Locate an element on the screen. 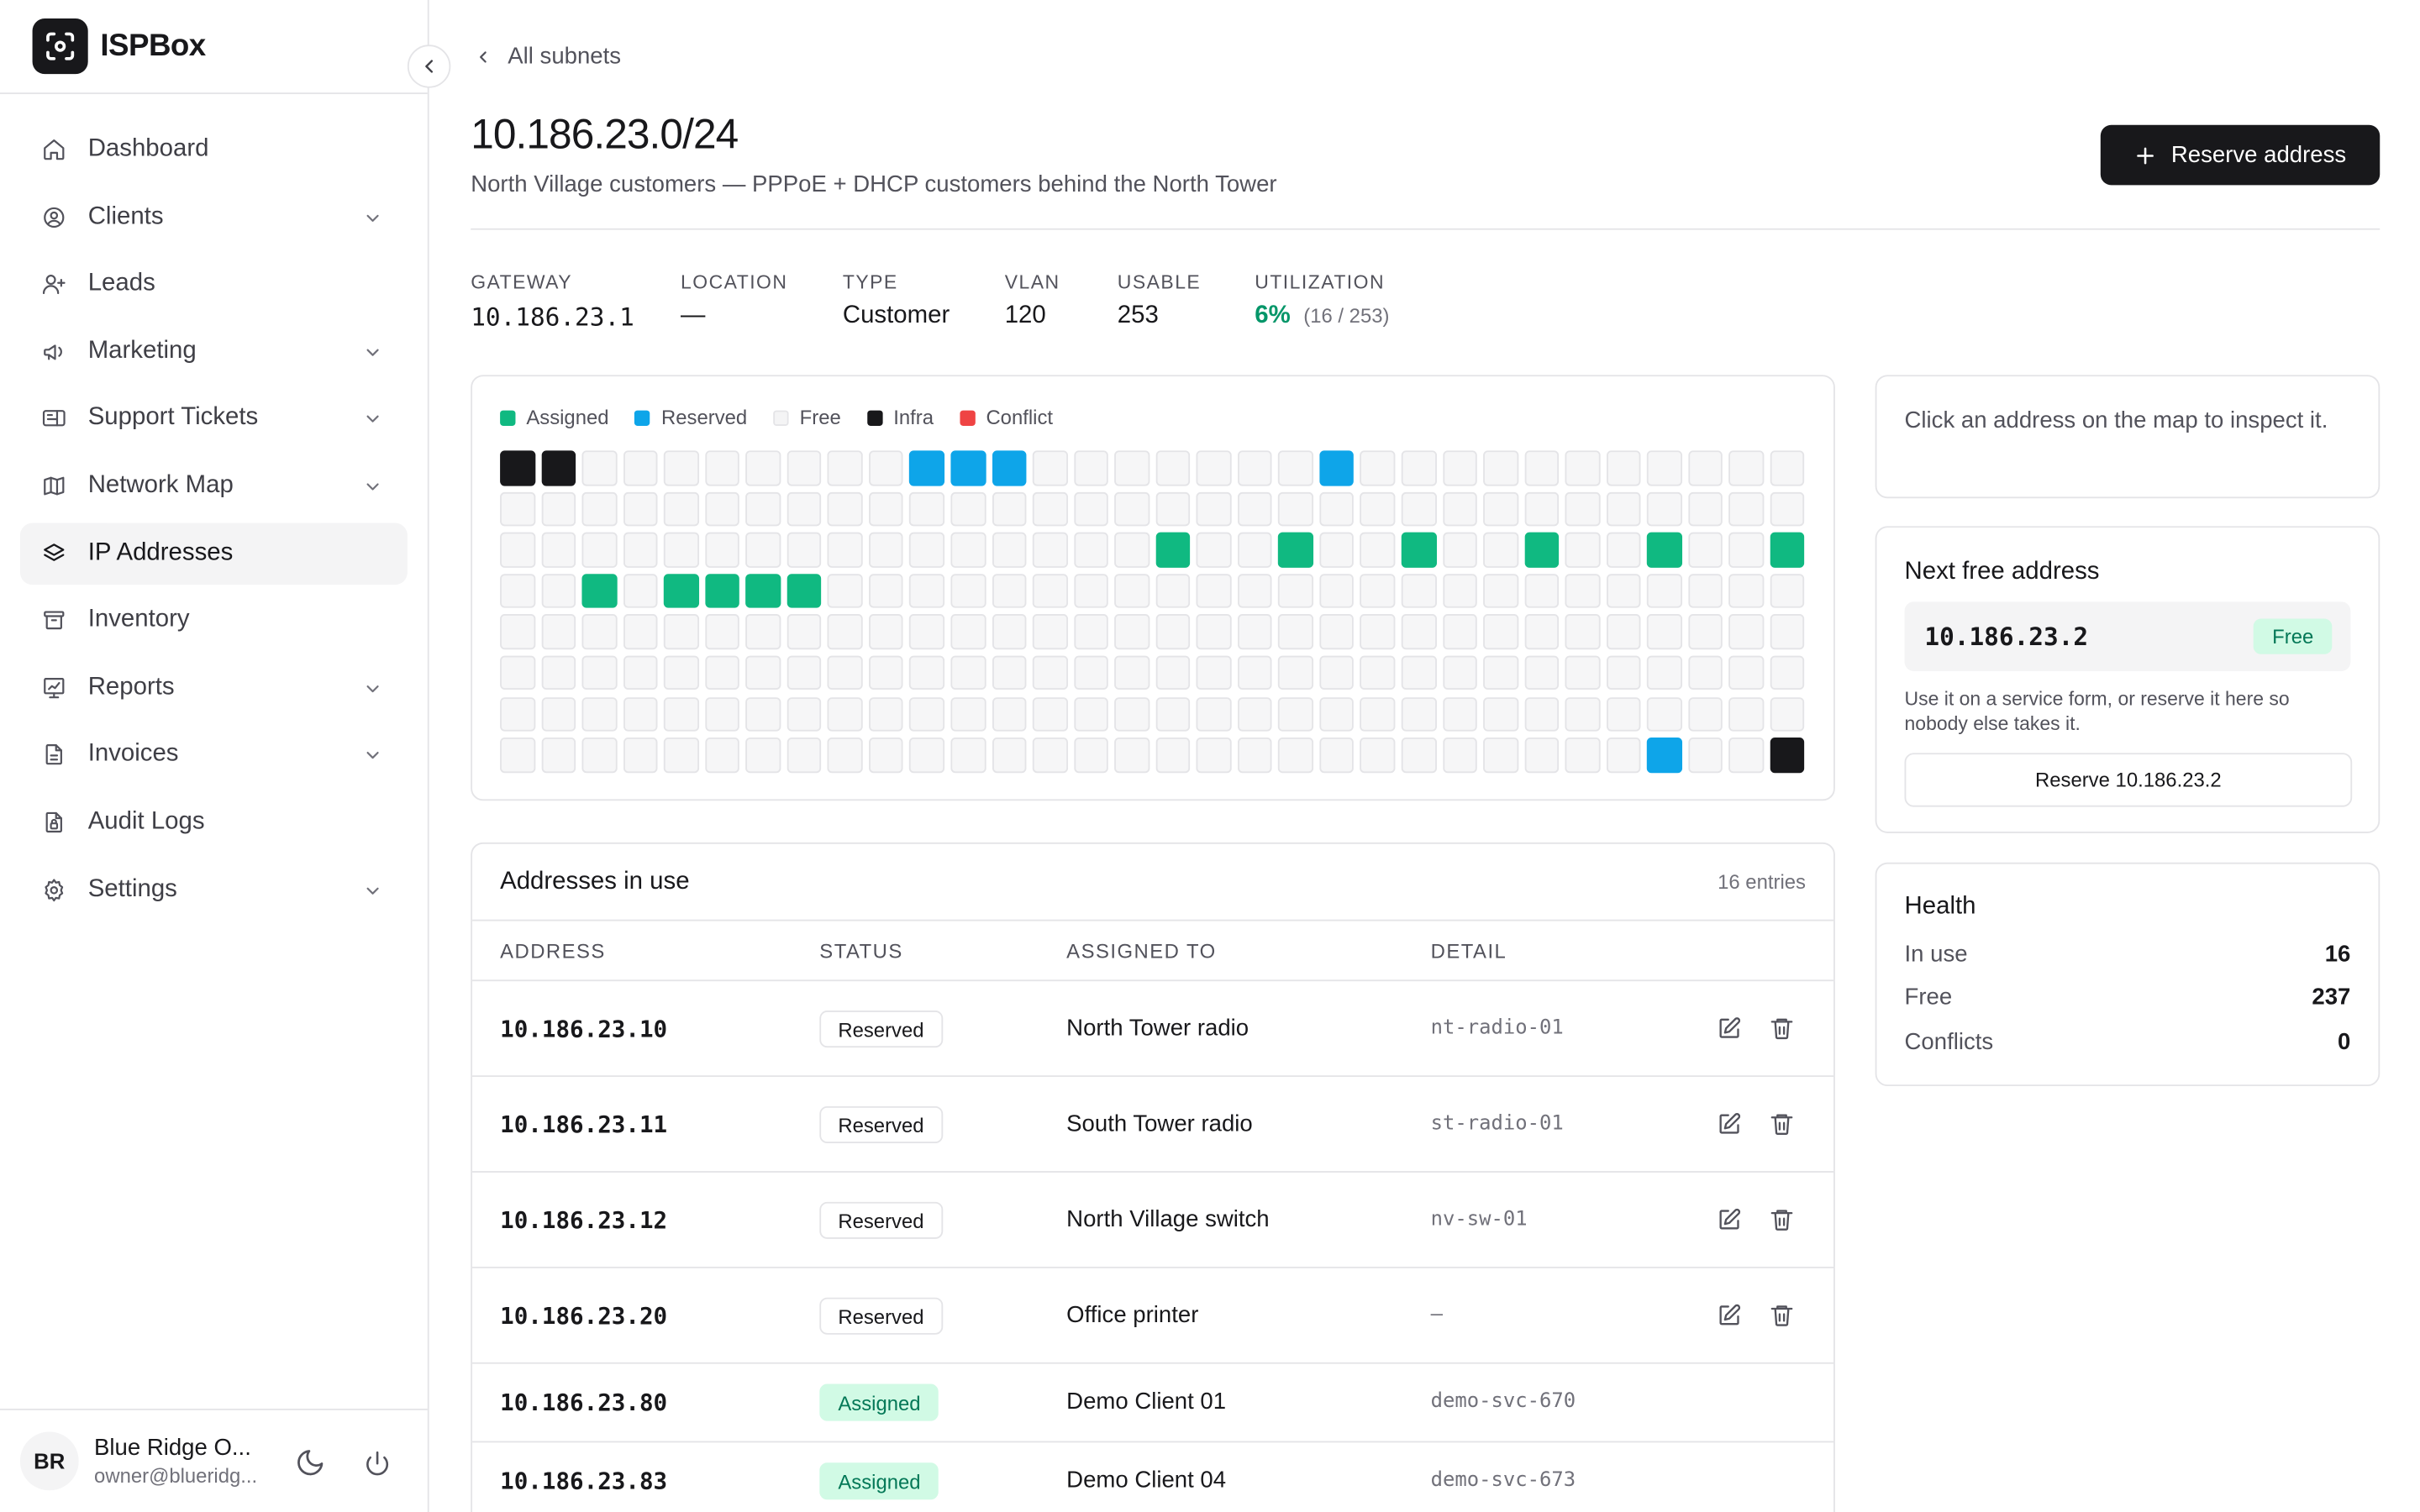 Image resolution: width=2420 pixels, height=1512 pixels. sidebar-item-inventory: Inventory is located at coordinates (214, 620).